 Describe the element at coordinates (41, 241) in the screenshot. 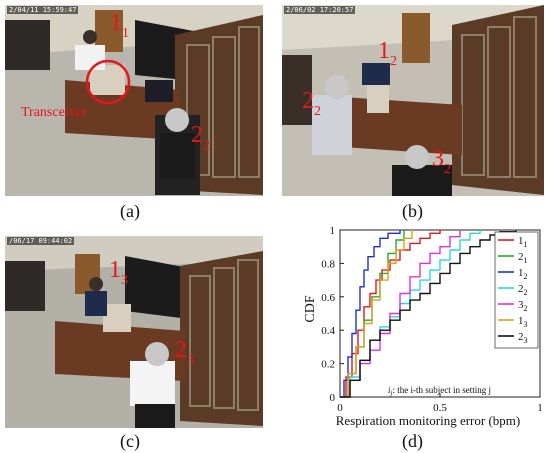

I see `timestamp: /06/17 09:44:02` at that location.